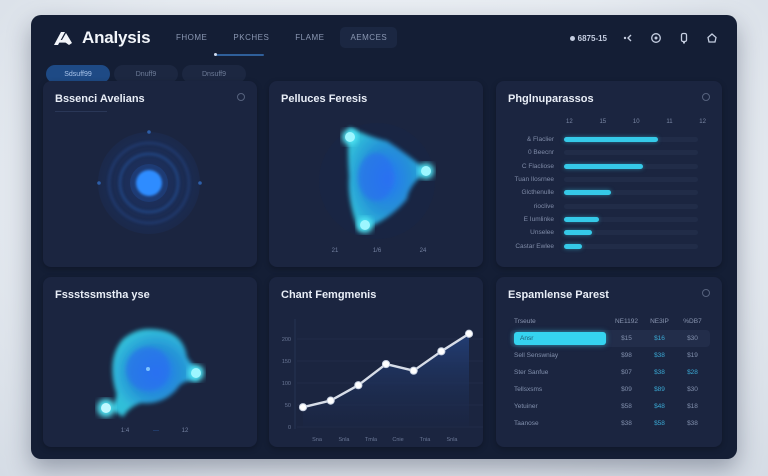 This screenshot has width=768, height=476. What do you see at coordinates (289, 428) in the screenshot?
I see `y-tick: 0` at bounding box center [289, 428].